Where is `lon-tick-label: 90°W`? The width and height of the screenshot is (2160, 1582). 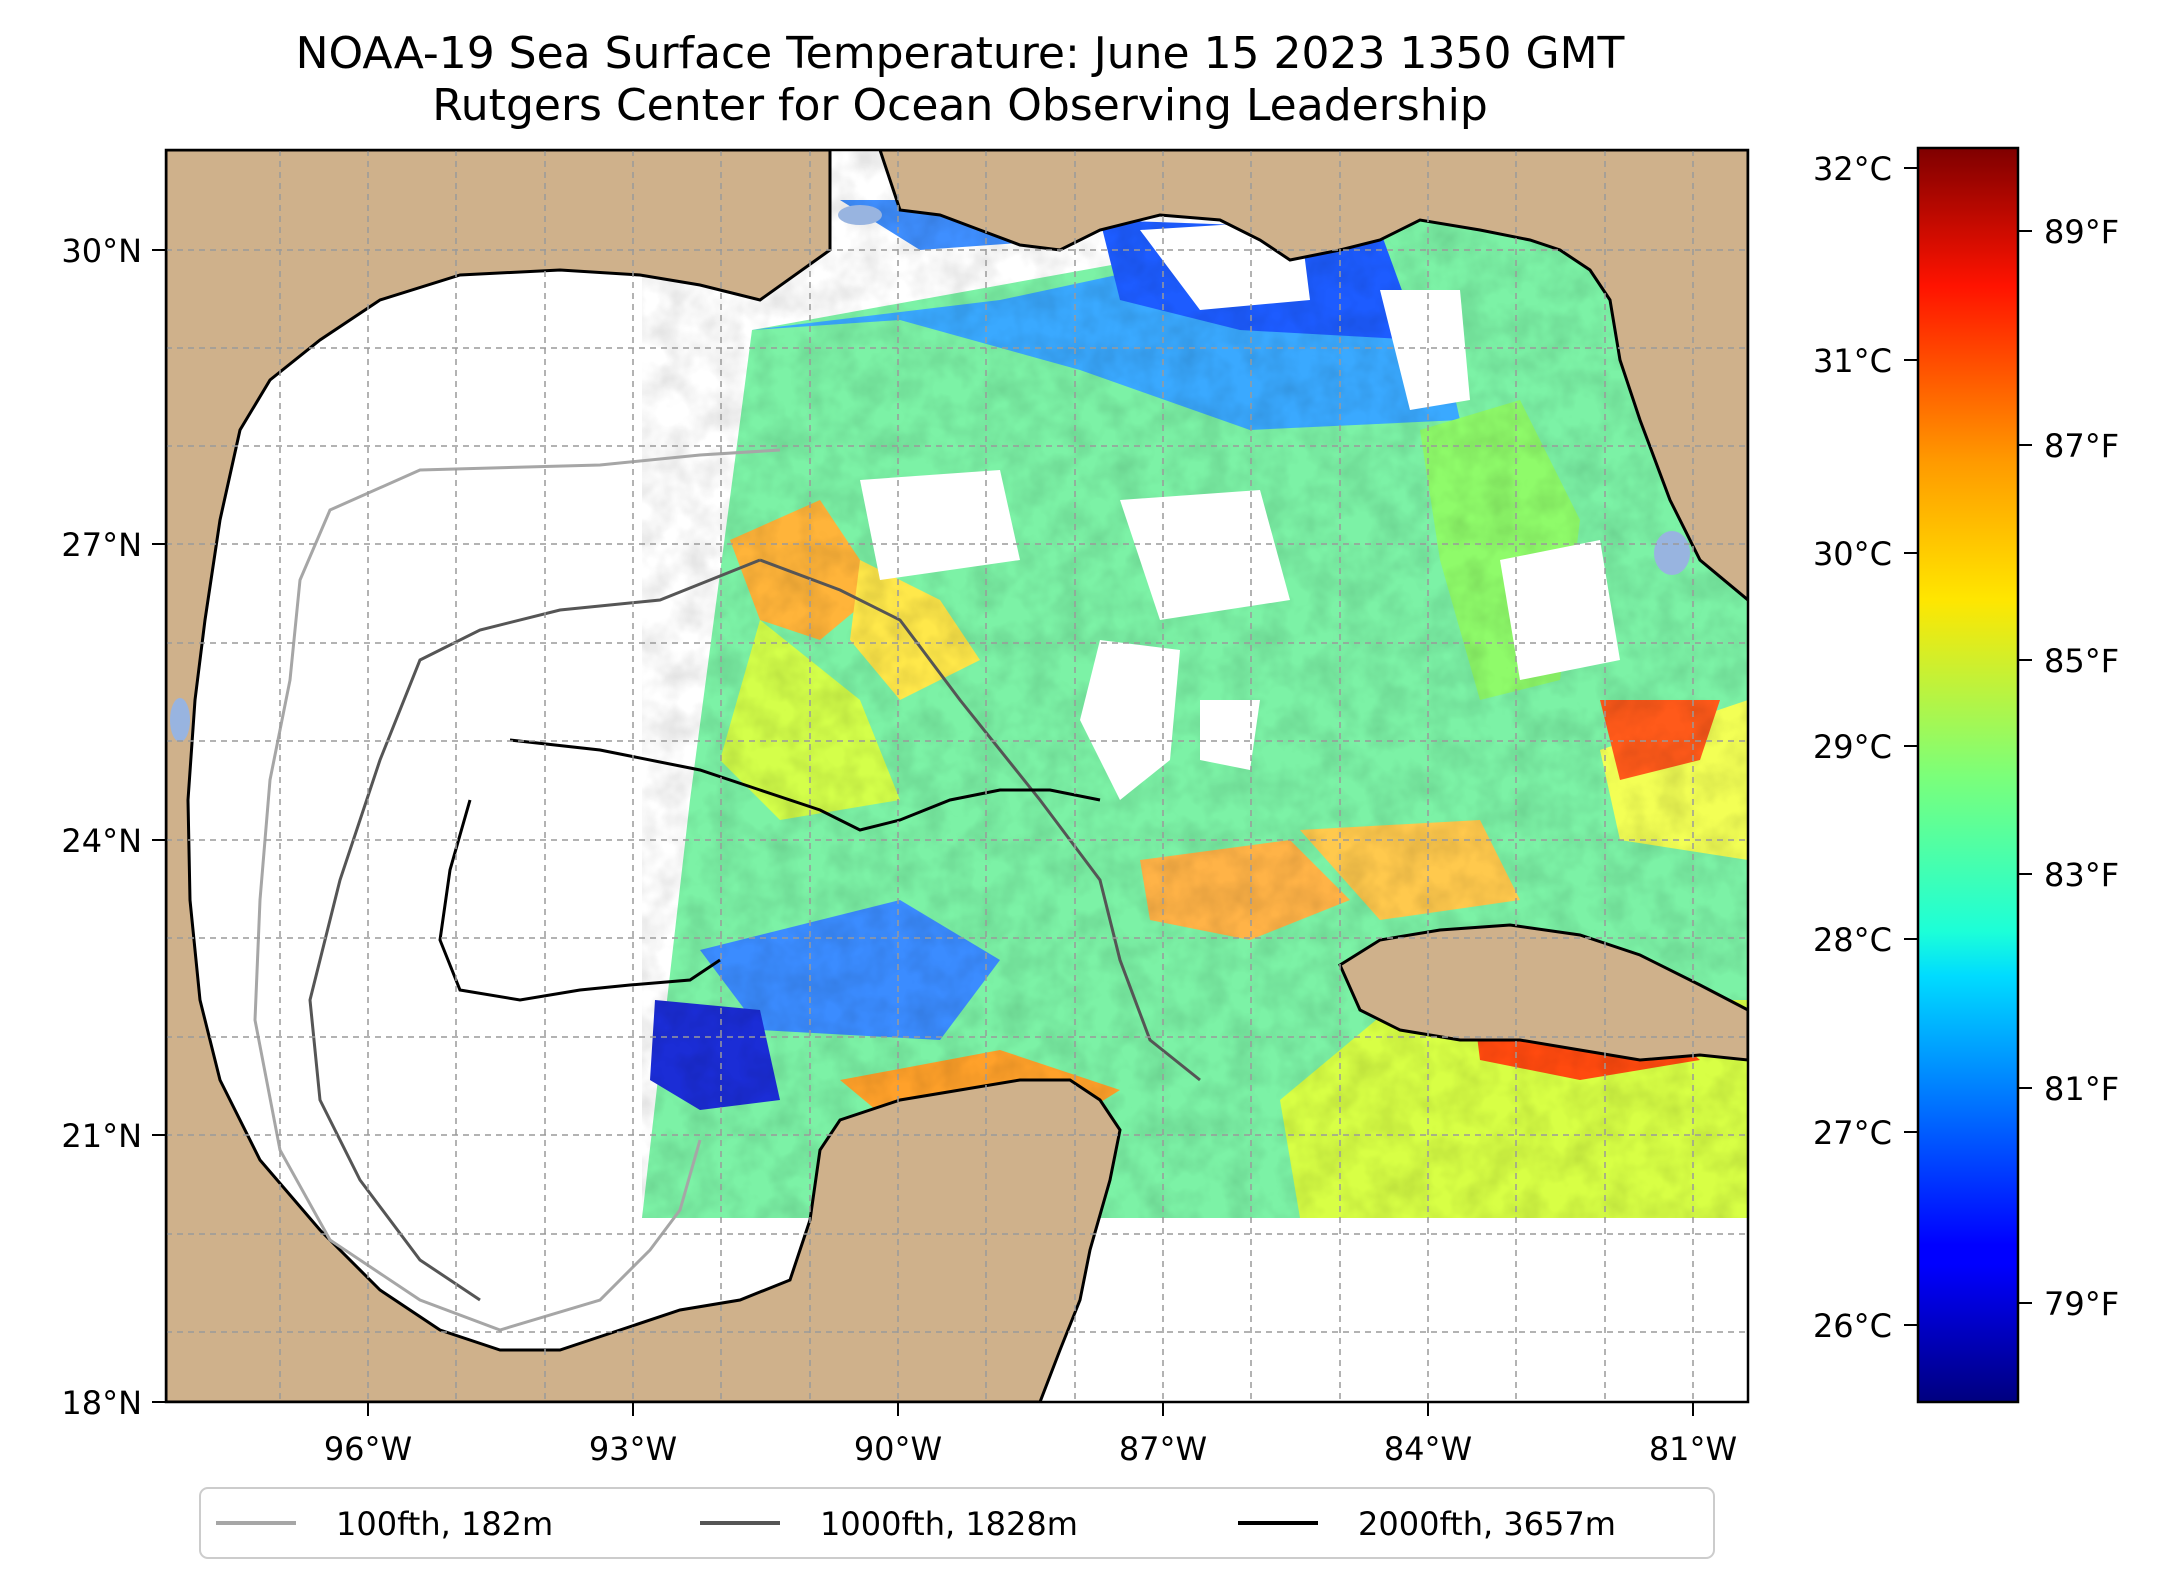
lon-tick-label: 90°W is located at coordinates (898, 1449).